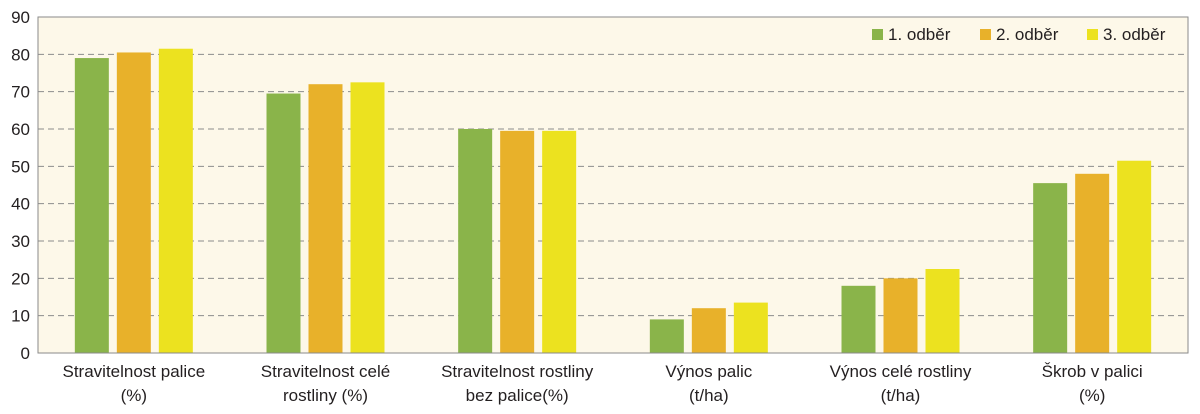 The height and width of the screenshot is (414, 1200). I want to click on y-tick-label: 60, so click(20, 129).